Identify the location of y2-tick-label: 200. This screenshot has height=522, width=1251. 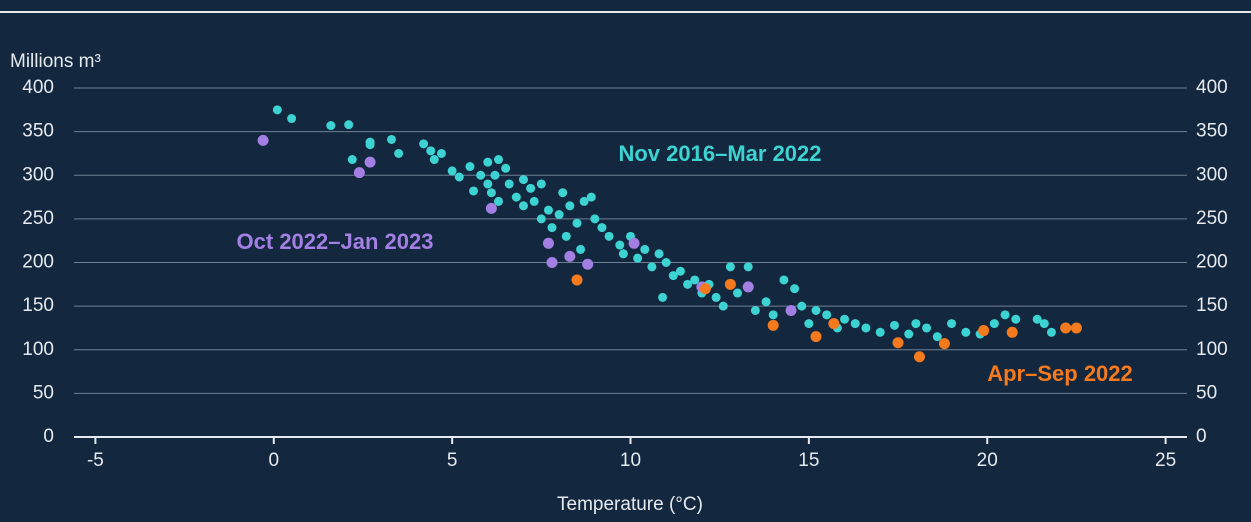
(1212, 262).